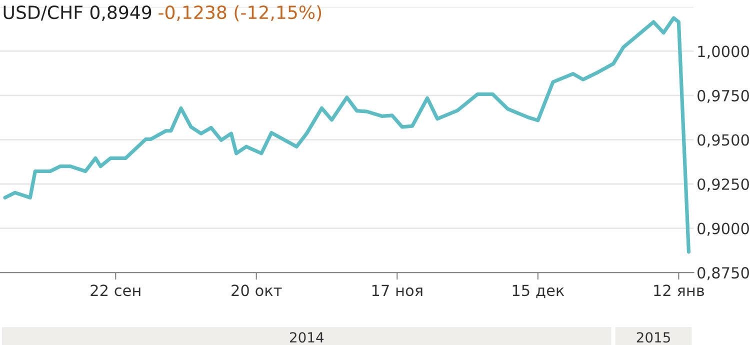 The image size is (750, 345). What do you see at coordinates (397, 290) in the screenshot?
I see `x-tick-label: 17 ноя` at bounding box center [397, 290].